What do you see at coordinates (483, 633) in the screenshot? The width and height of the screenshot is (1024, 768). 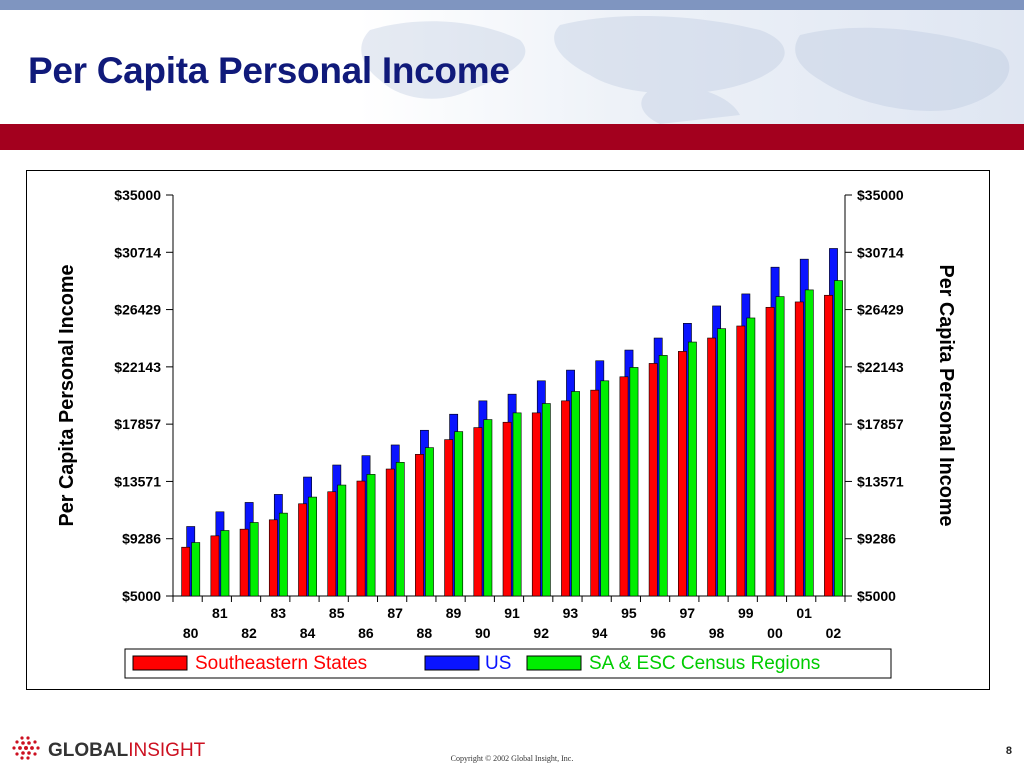 I see `x-tick-label: 90` at bounding box center [483, 633].